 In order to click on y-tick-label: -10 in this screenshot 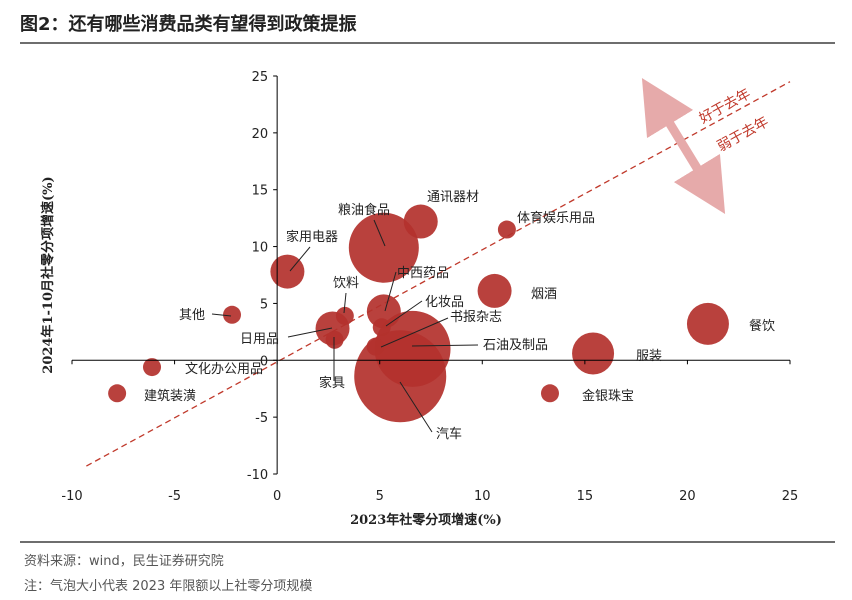, I will do `click(257, 475)`.